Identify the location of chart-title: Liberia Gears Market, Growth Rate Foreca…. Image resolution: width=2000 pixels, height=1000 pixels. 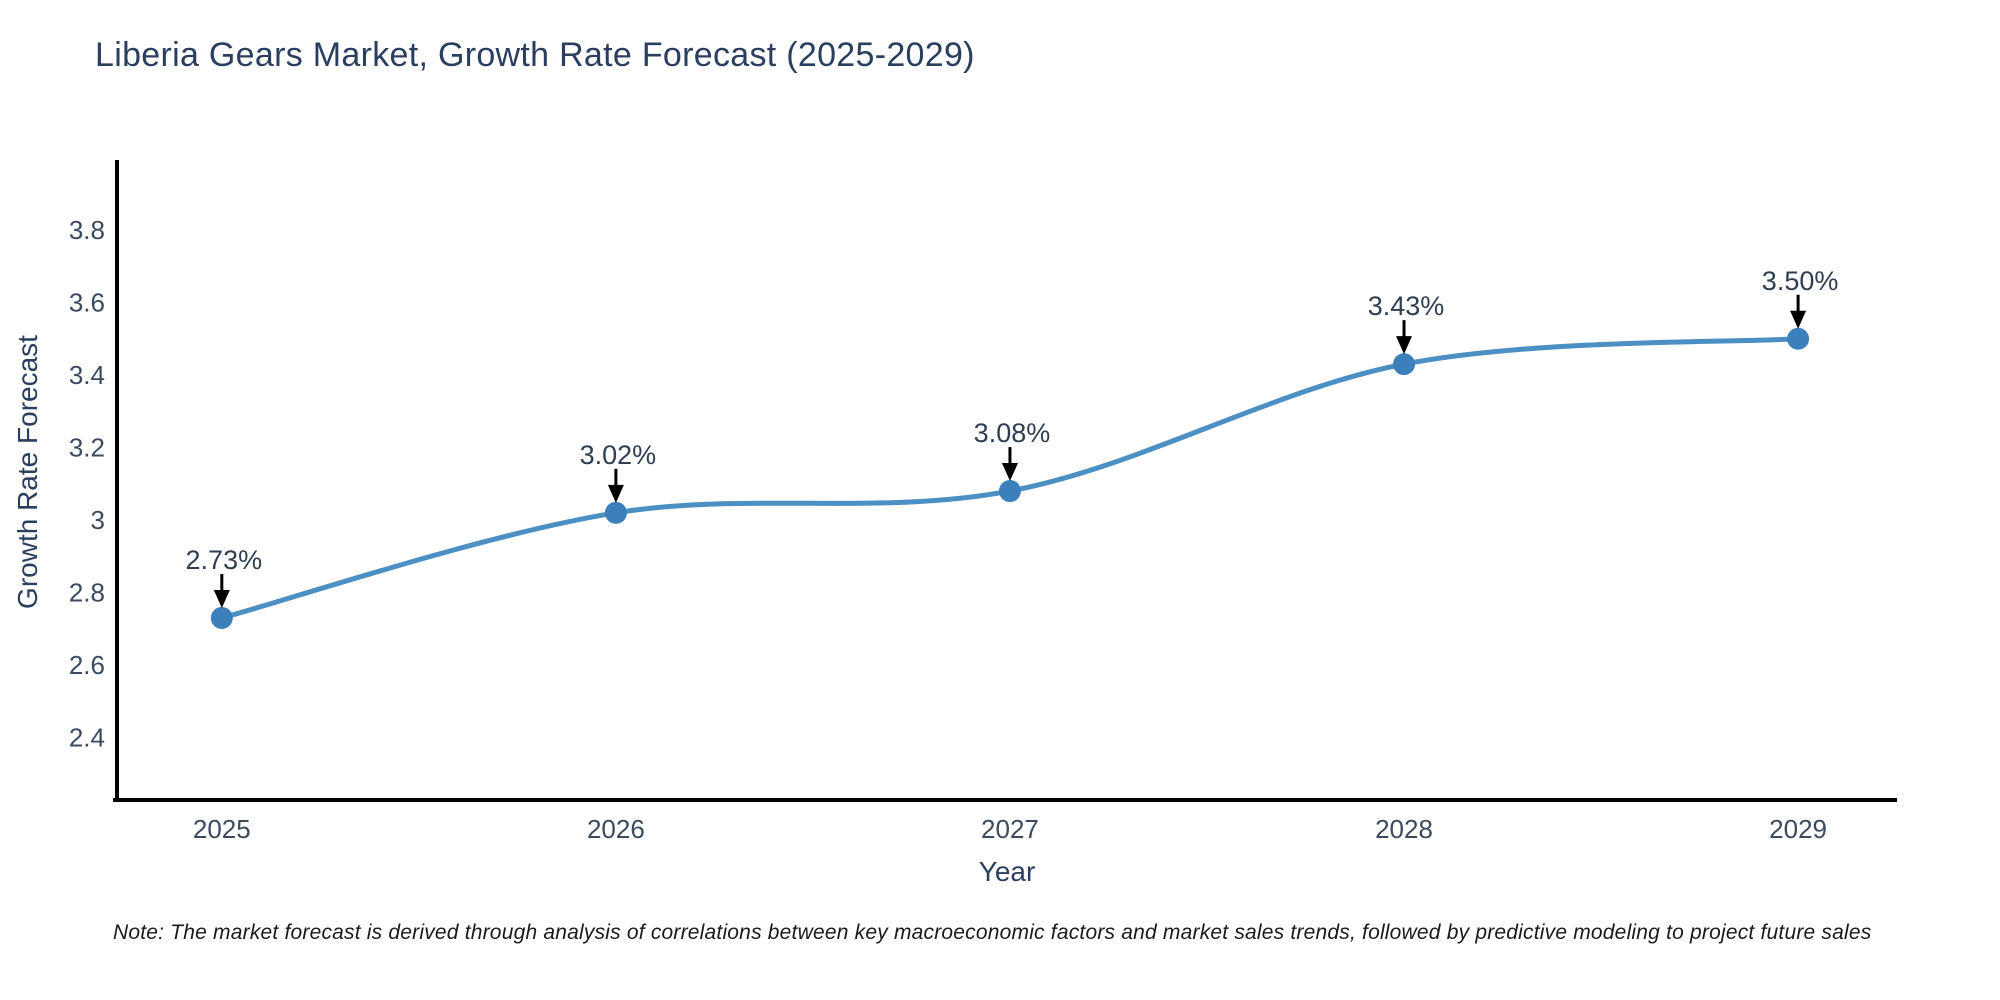
(535, 55).